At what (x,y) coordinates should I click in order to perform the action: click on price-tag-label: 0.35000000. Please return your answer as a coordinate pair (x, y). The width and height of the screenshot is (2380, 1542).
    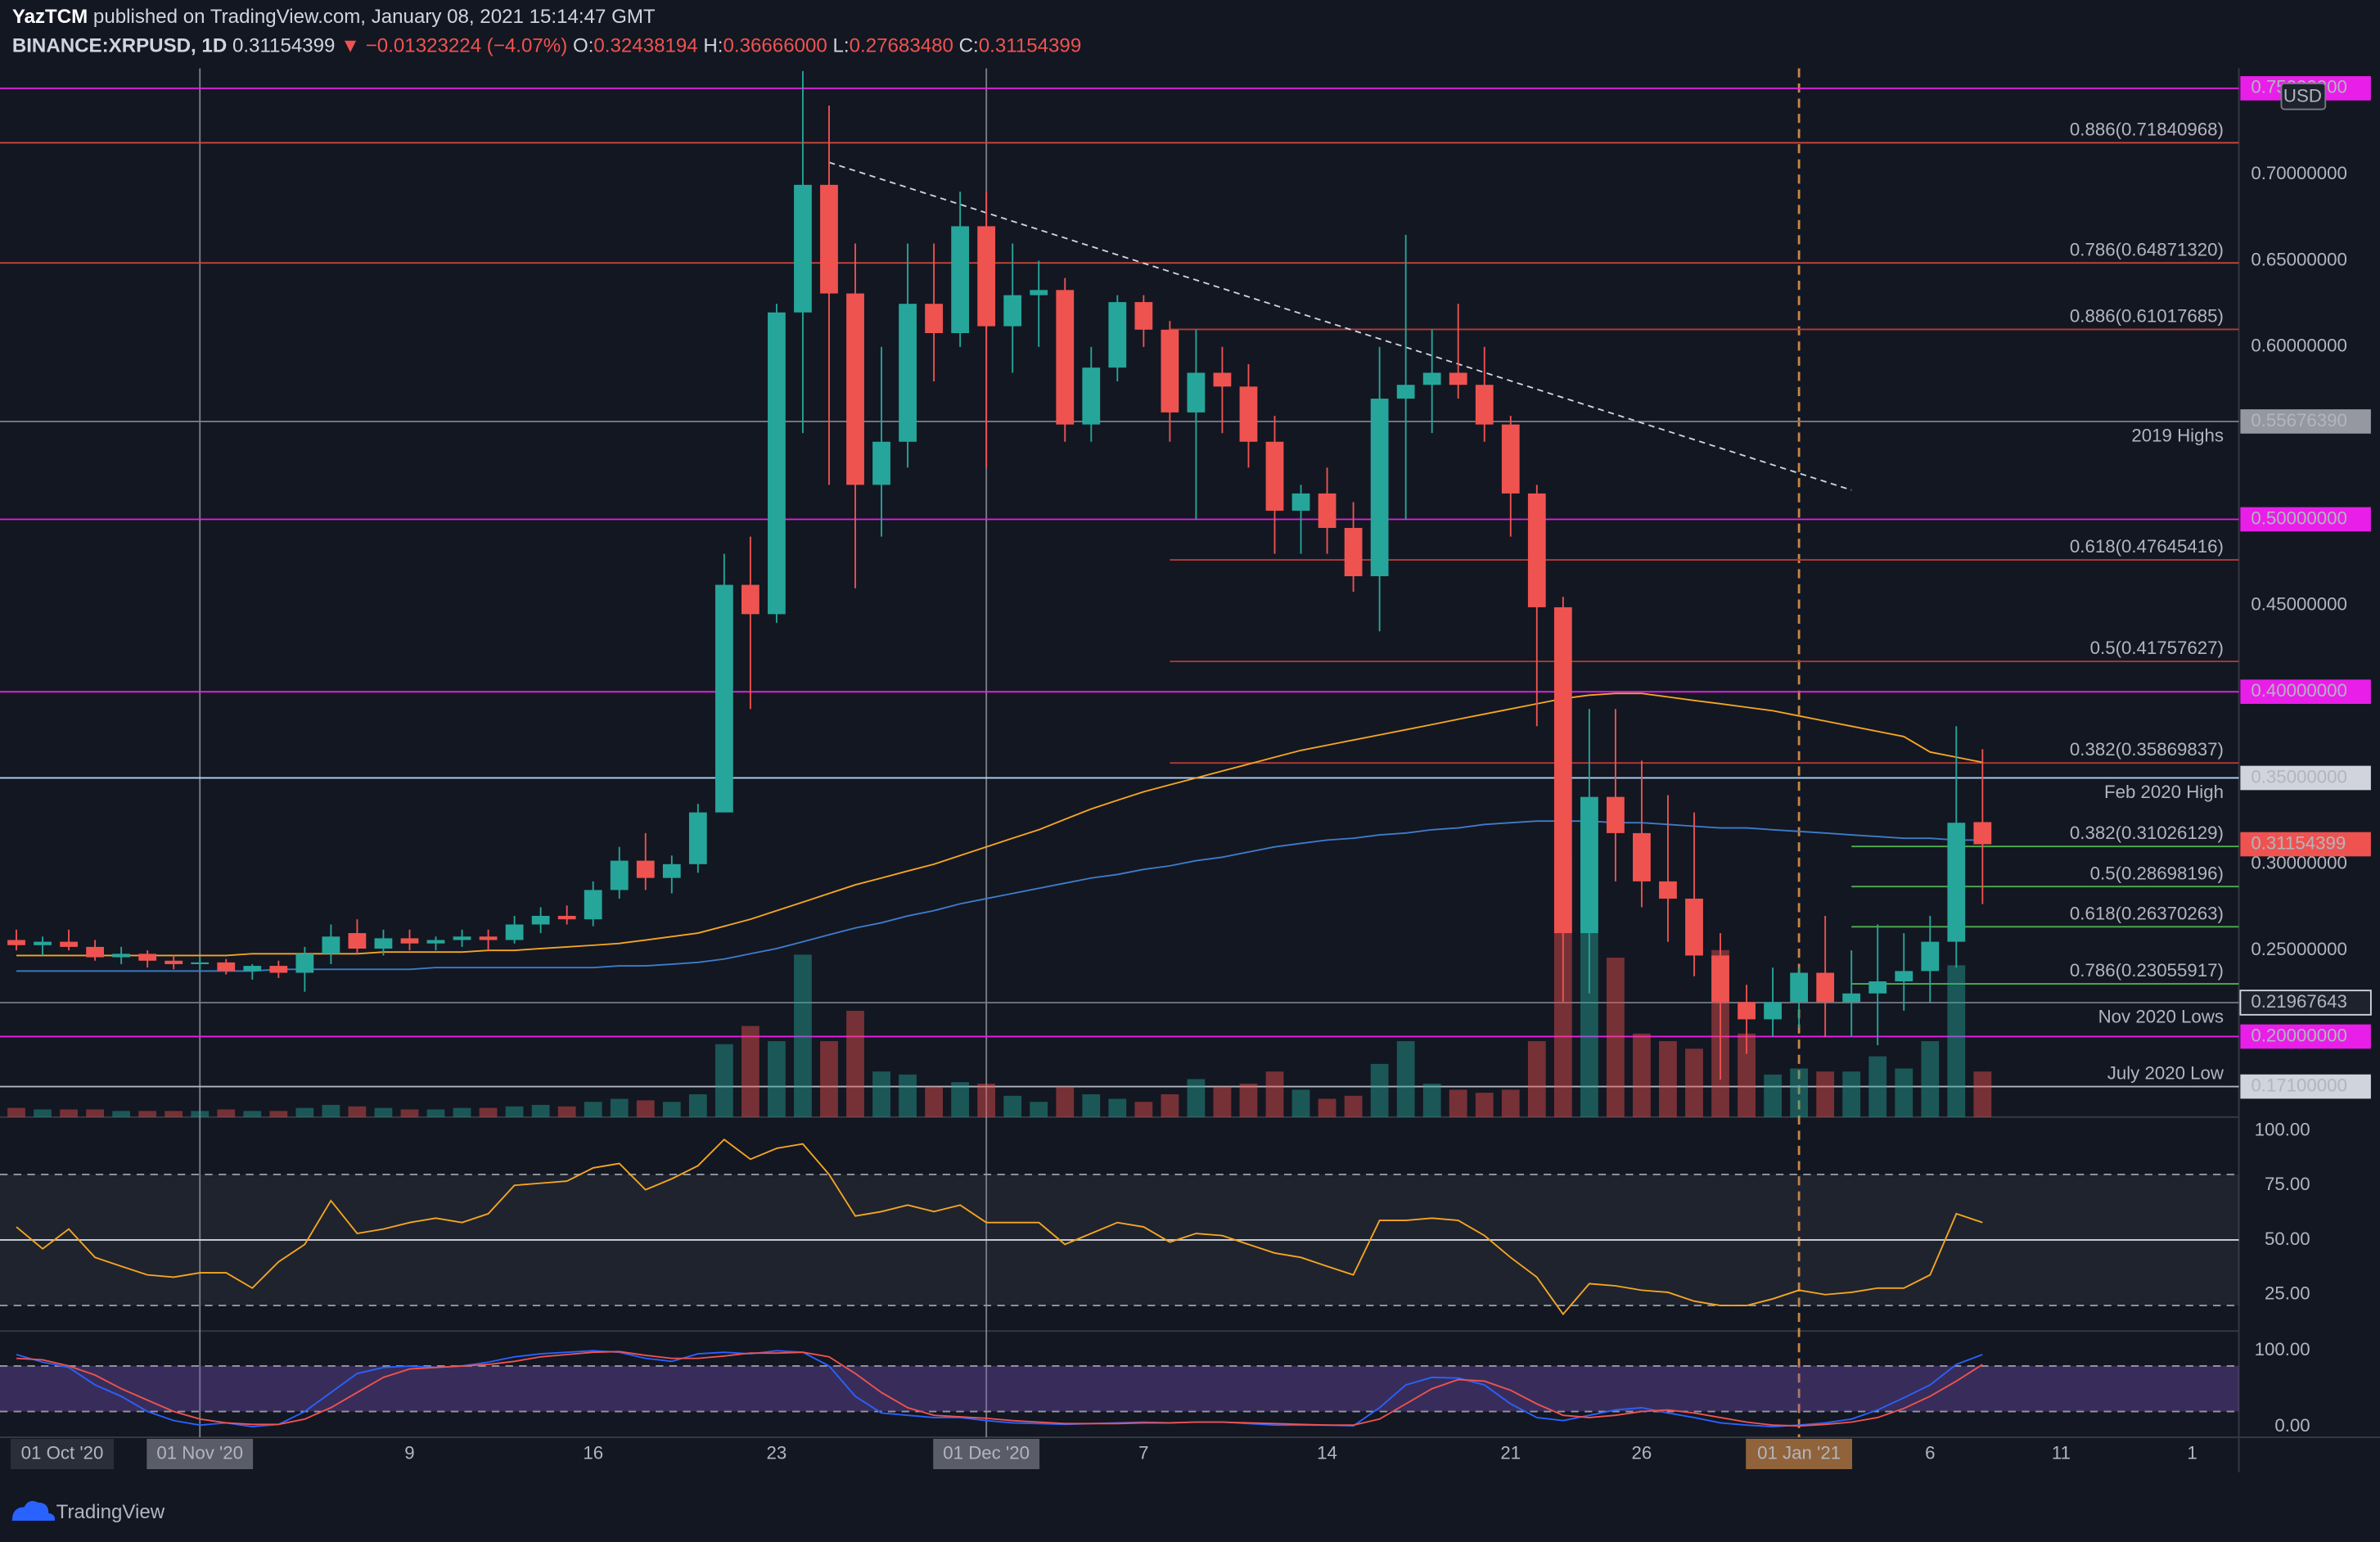
    Looking at the image, I should click on (2299, 777).